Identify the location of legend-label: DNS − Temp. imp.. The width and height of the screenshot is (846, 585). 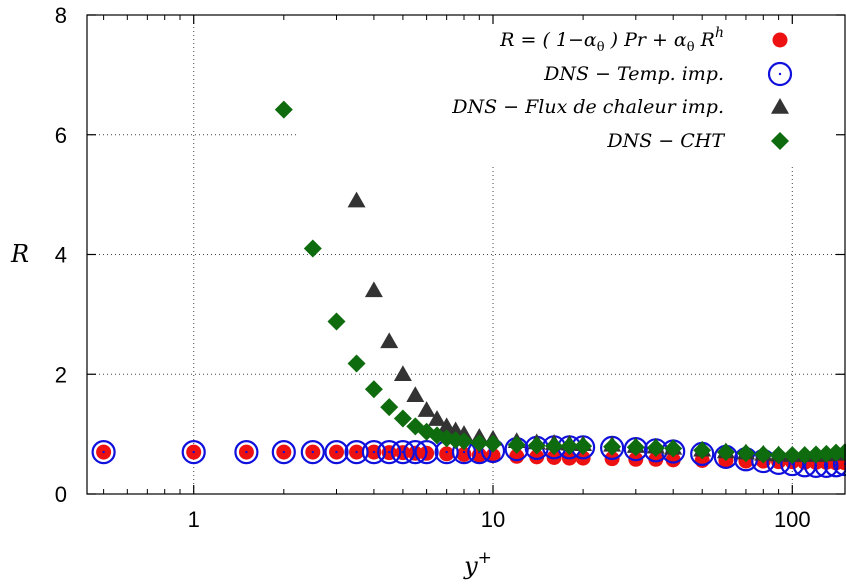
(633, 74).